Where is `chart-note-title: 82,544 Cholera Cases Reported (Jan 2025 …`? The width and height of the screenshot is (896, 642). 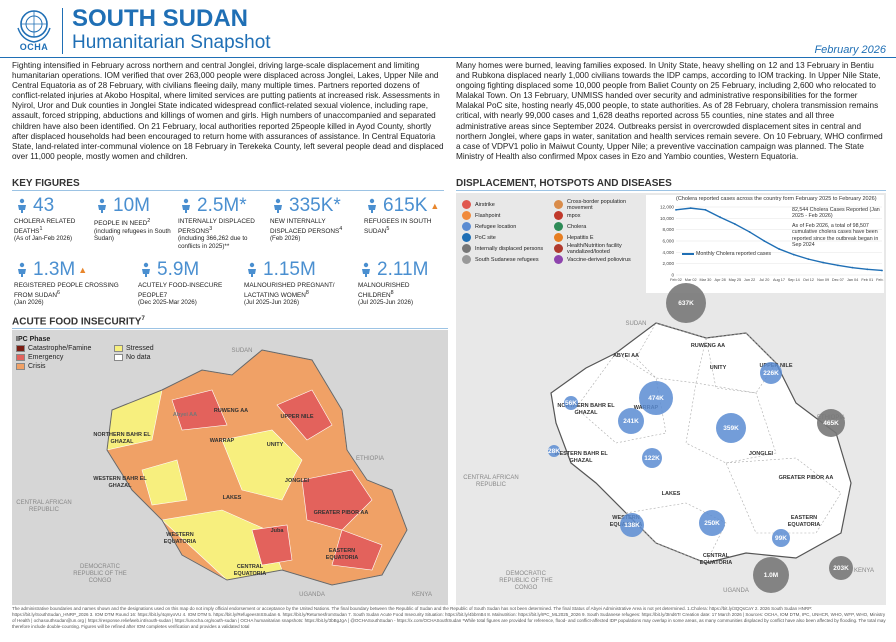
chart-note-title: 82,544 Cholera Cases Reported (Jan 2025 … is located at coordinates (836, 213).